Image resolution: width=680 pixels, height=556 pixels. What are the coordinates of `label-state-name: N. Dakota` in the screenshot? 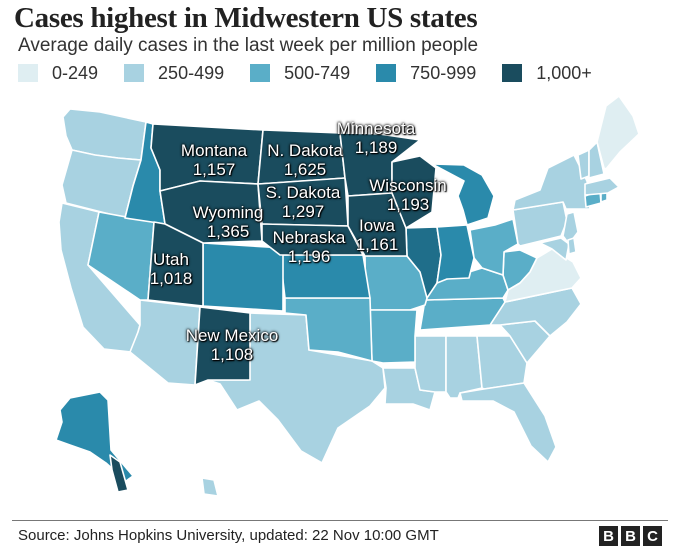 It's located at (305, 150).